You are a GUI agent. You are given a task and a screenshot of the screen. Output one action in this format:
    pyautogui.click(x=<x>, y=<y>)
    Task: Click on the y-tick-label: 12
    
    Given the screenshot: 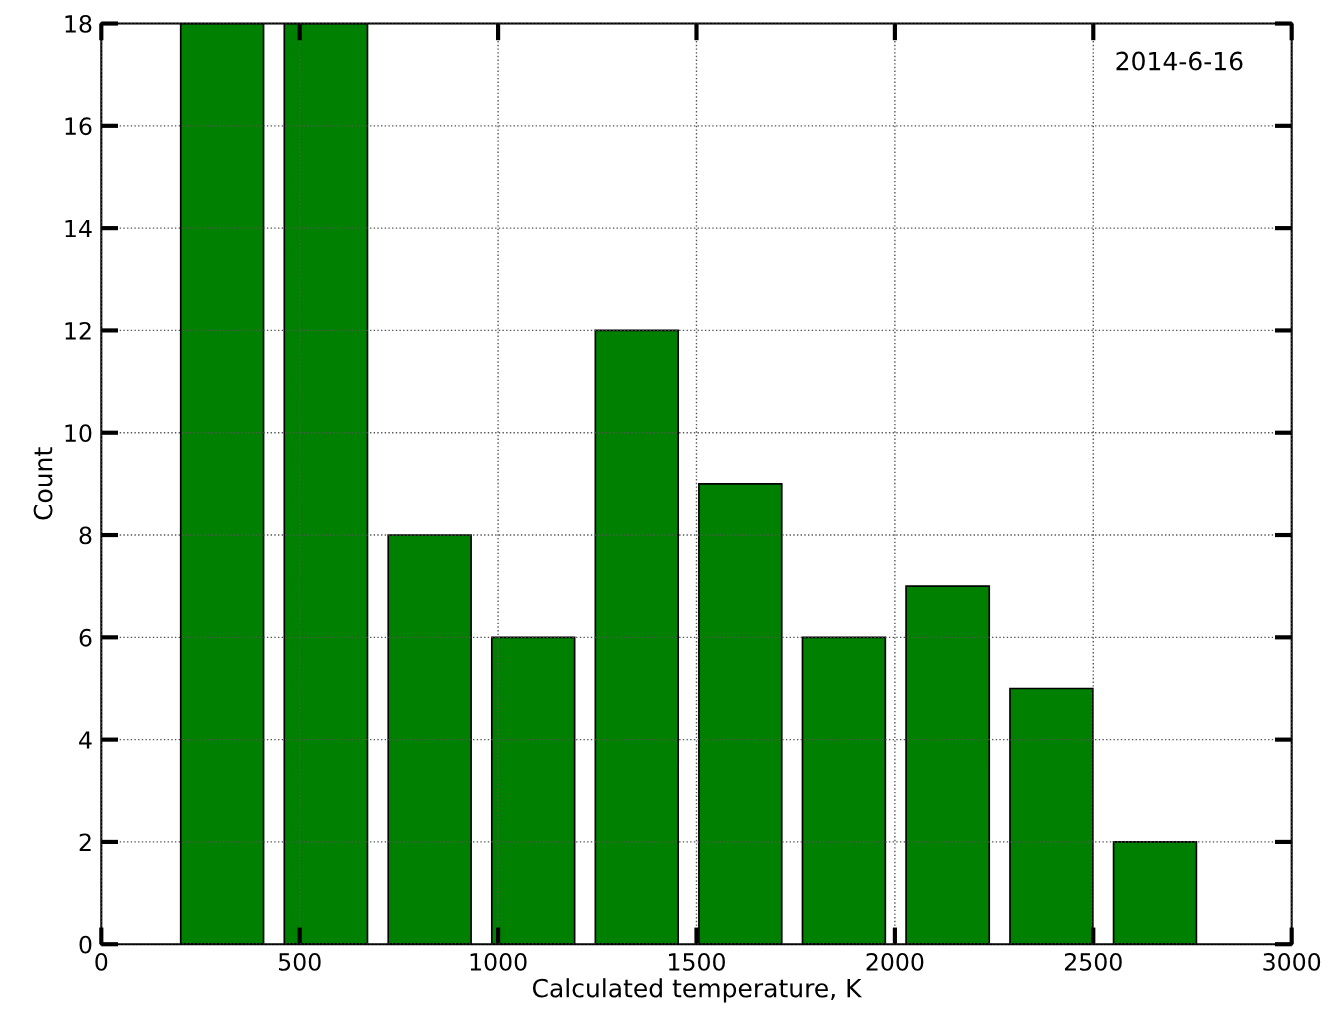 What is the action you would take?
    pyautogui.click(x=78, y=330)
    